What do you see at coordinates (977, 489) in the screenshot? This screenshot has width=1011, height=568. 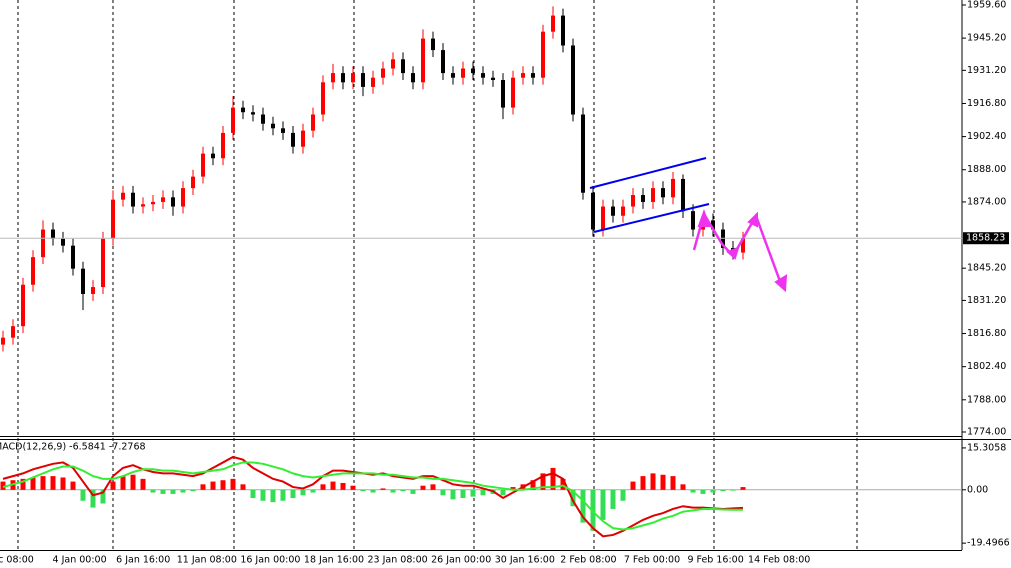 I see `y2-tick-label: 0.00` at bounding box center [977, 489].